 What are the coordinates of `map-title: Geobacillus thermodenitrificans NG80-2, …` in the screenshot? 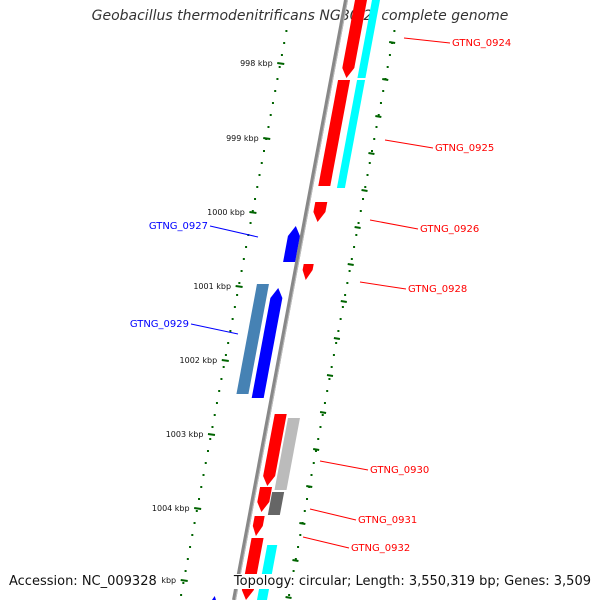 It's located at (300, 16).